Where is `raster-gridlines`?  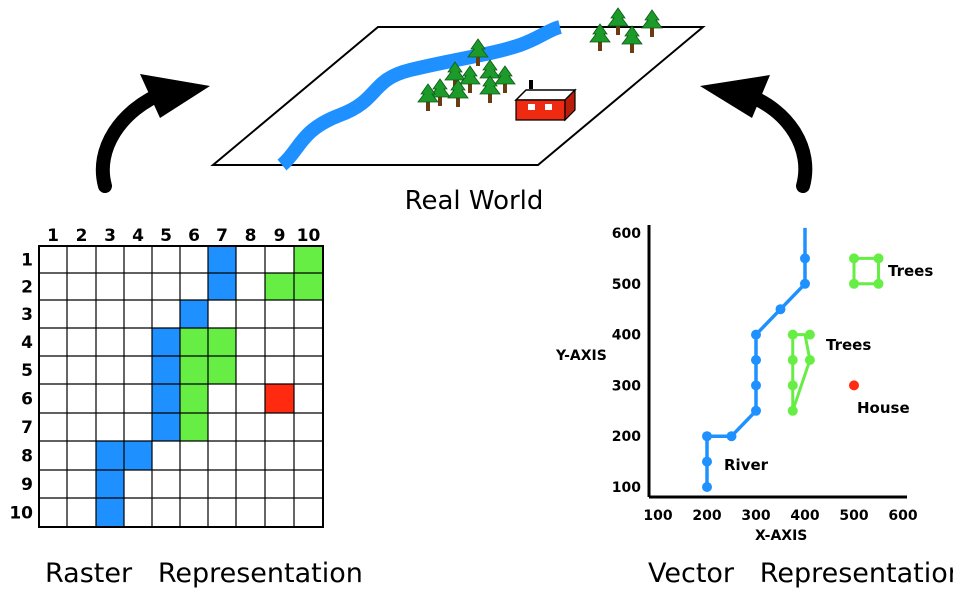 raster-gridlines is located at coordinates (181, 386).